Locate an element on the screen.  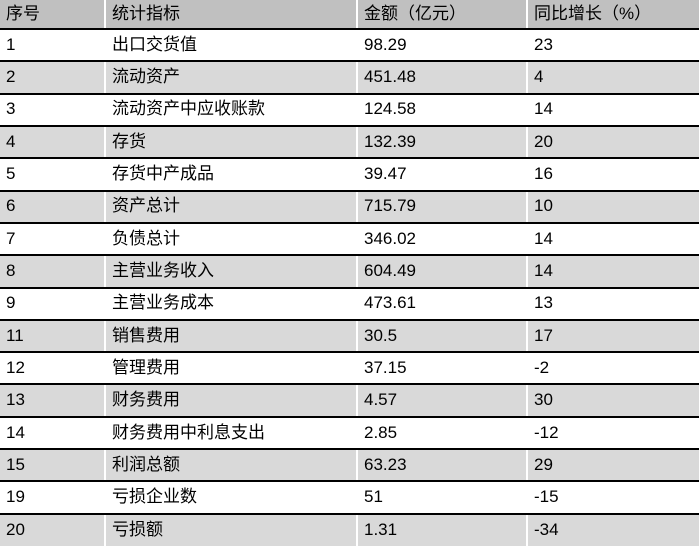
cell-ind: 财务费用 is located at coordinates (231, 400).